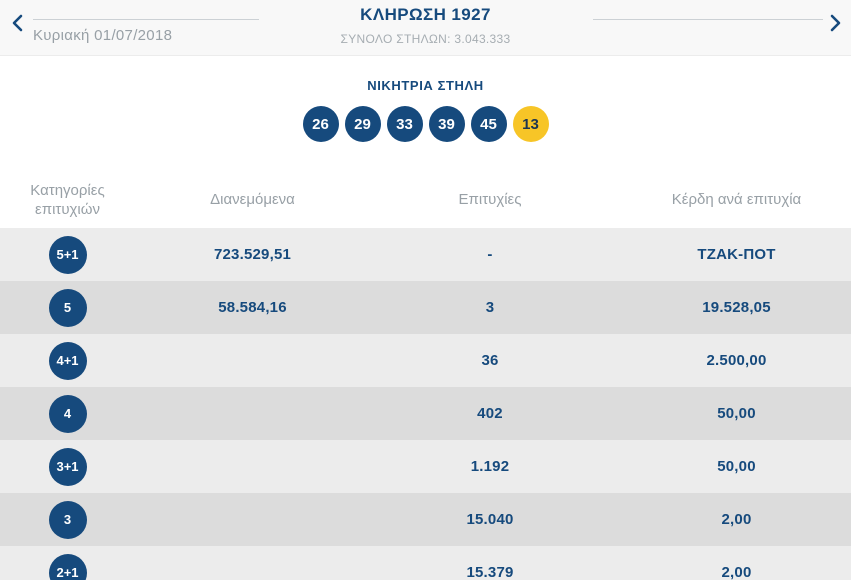  Describe the element at coordinates (425, 99) in the screenshot. I see `winning-numbers-section: ΝΙΚΗΤΡΙΑ ΣΤΗΛΗ 26 29 33 39 45 13` at that location.